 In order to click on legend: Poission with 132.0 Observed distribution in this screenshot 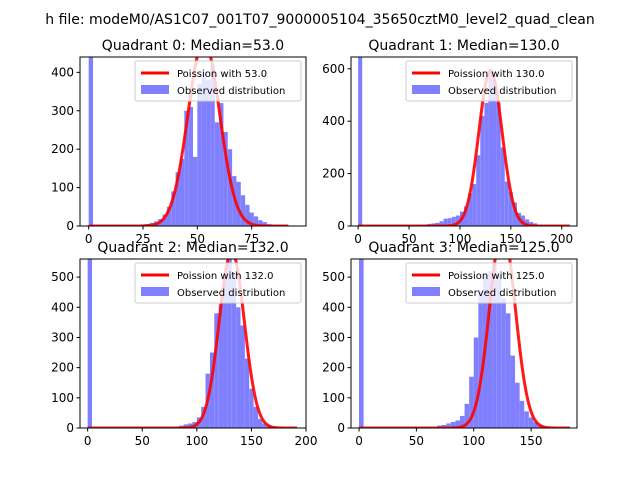, I will do `click(218, 283)`.